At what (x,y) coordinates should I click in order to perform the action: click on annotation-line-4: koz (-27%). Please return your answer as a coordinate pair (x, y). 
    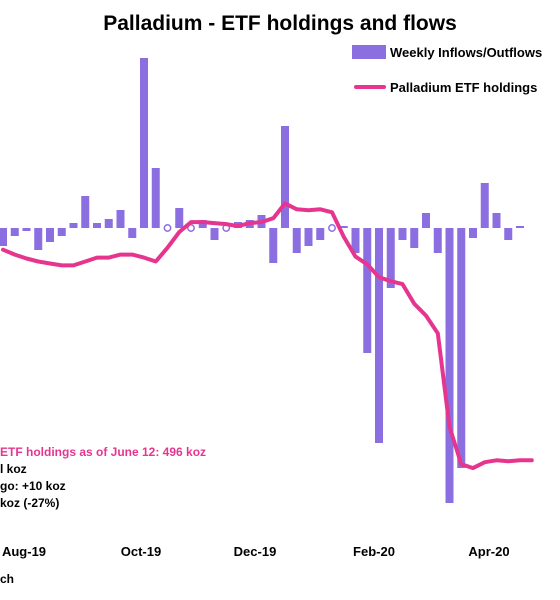
    Looking at the image, I should click on (29, 503).